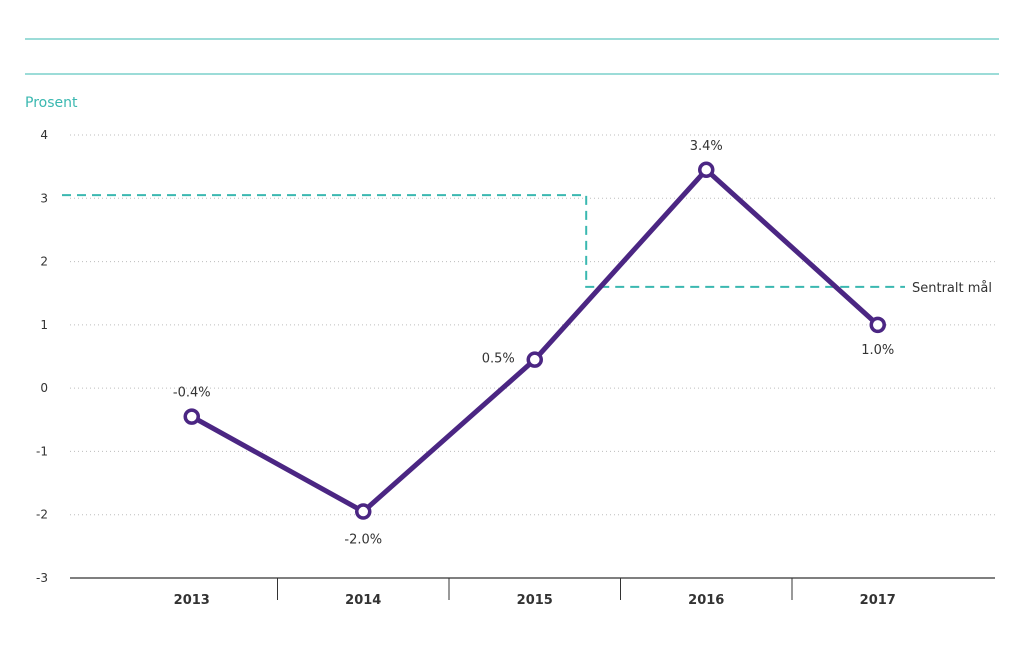 Image resolution: width=1024 pixels, height=650 pixels. What do you see at coordinates (192, 393) in the screenshot?
I see `data-label: -0.4%` at bounding box center [192, 393].